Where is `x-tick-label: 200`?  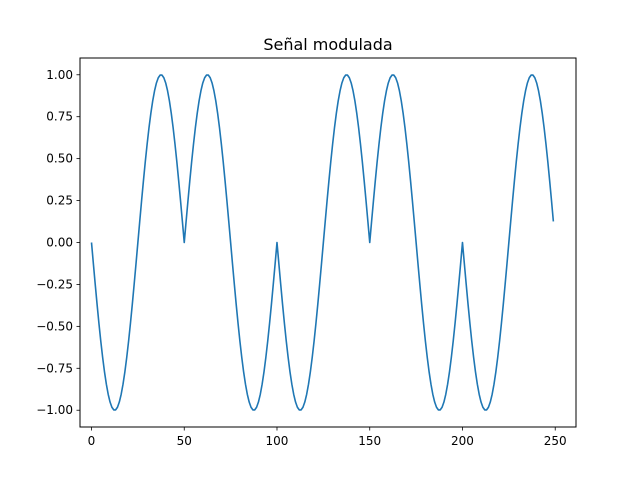 x-tick-label: 200 is located at coordinates (462, 441).